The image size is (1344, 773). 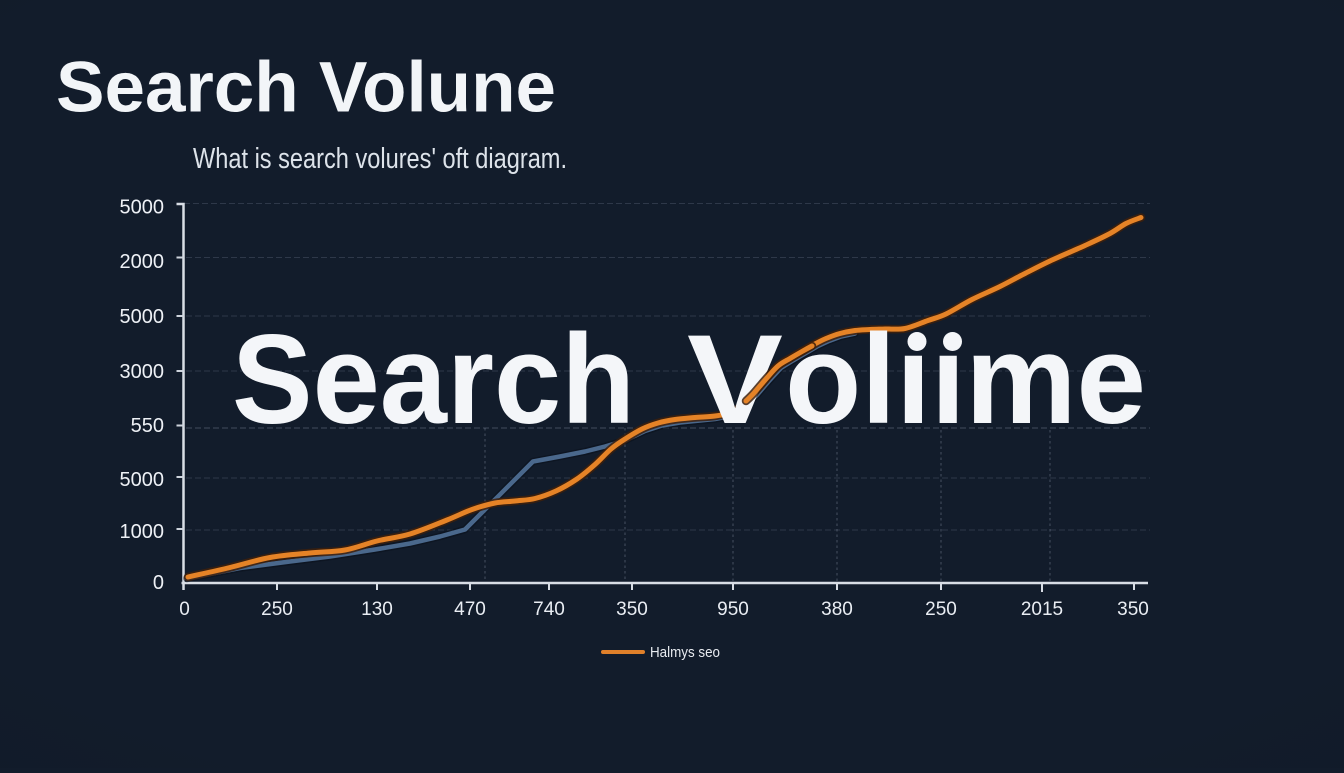 I want to click on svg-text: 2000, so click(x=142, y=262).